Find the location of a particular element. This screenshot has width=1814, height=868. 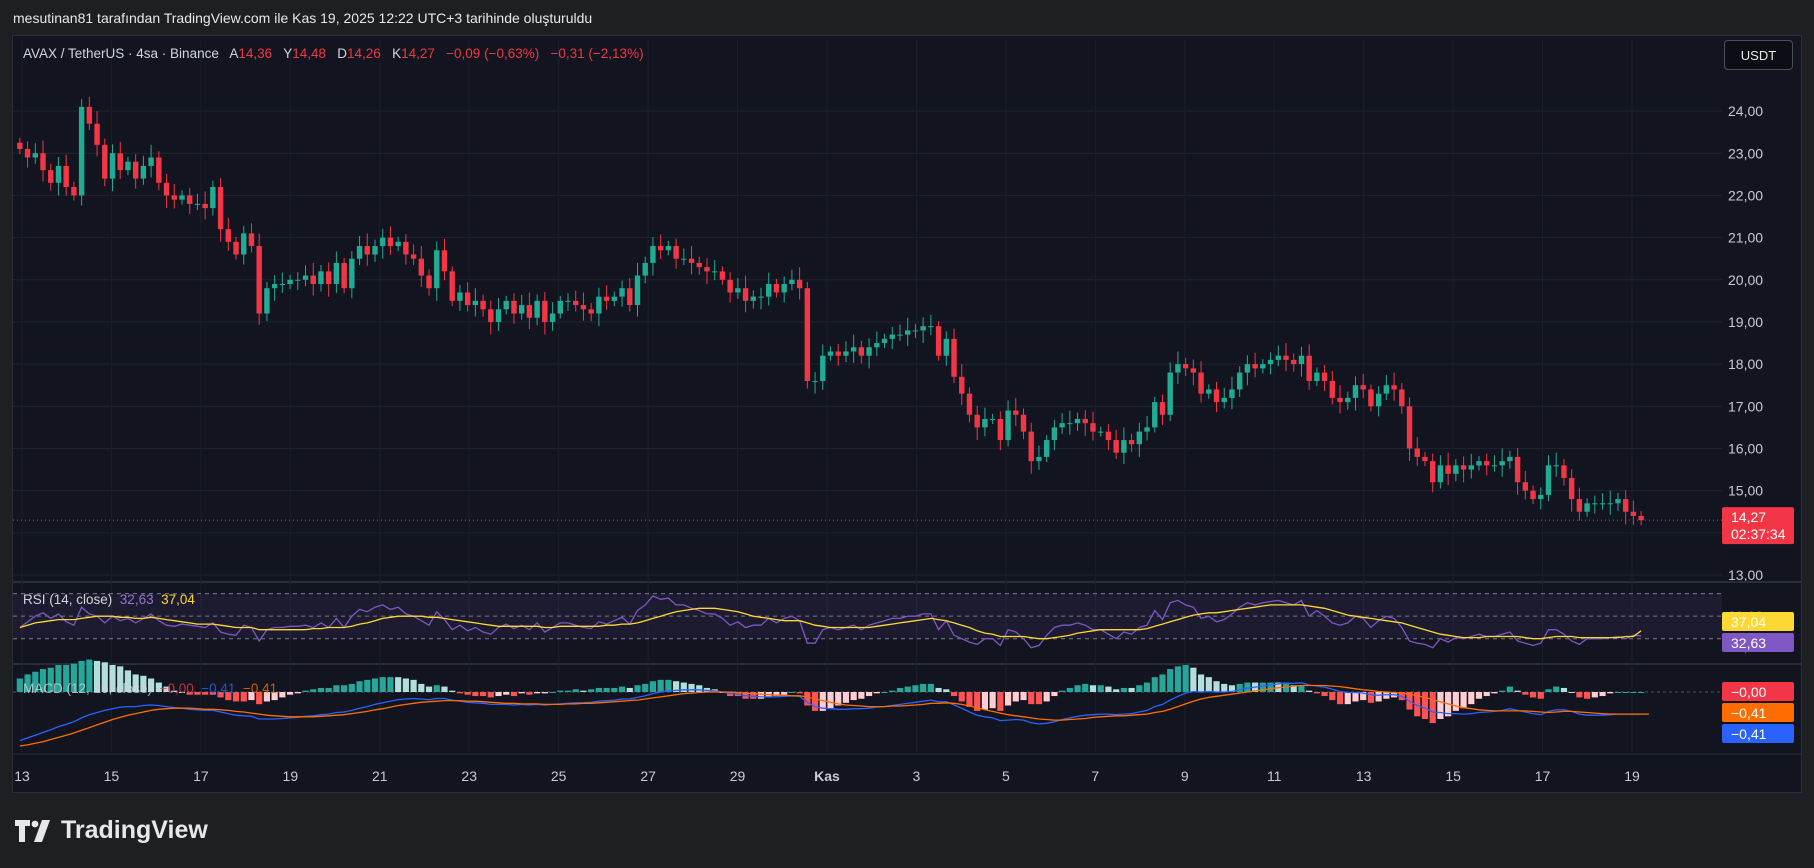

macd-title: MACD (12, 26, close) is located at coordinates (88, 688).